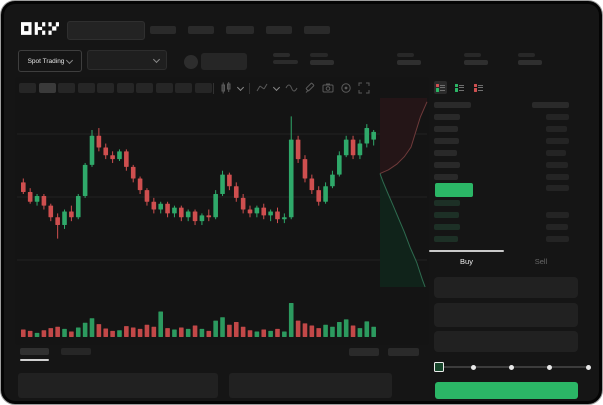 This screenshot has width=603, height=405. What do you see at coordinates (506, 390) in the screenshot?
I see `buy-submit-button` at bounding box center [506, 390].